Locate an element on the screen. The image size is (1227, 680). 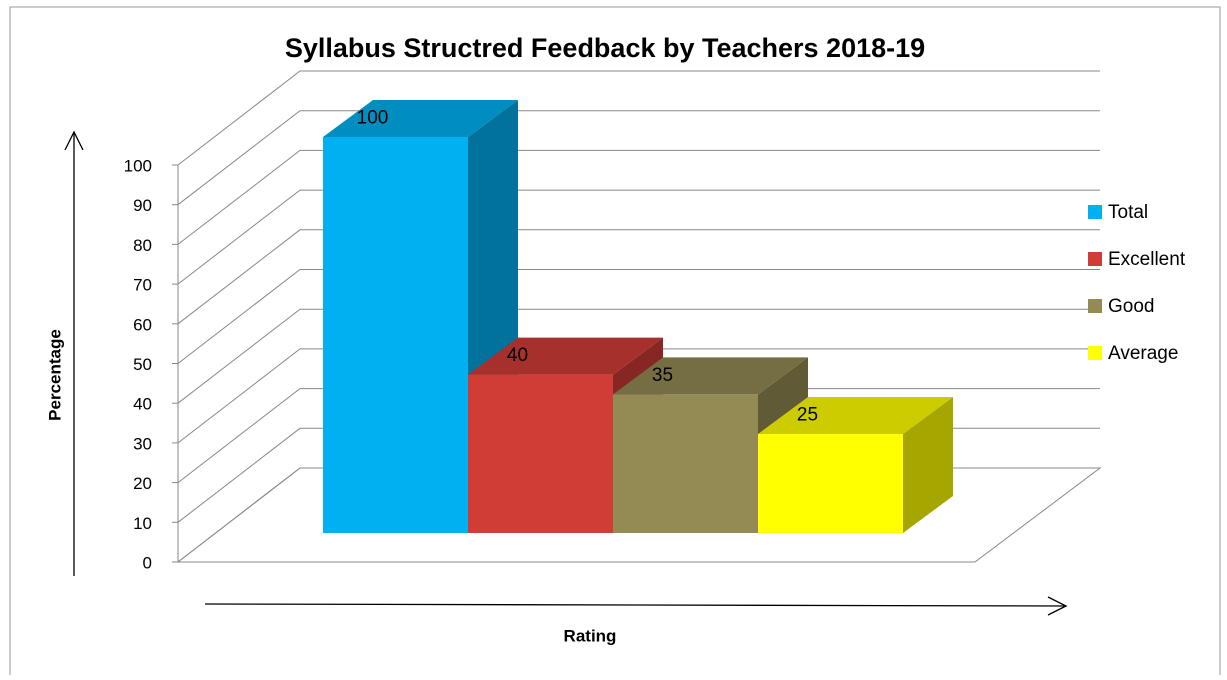
y-tick-label: 20 is located at coordinates (142, 483).